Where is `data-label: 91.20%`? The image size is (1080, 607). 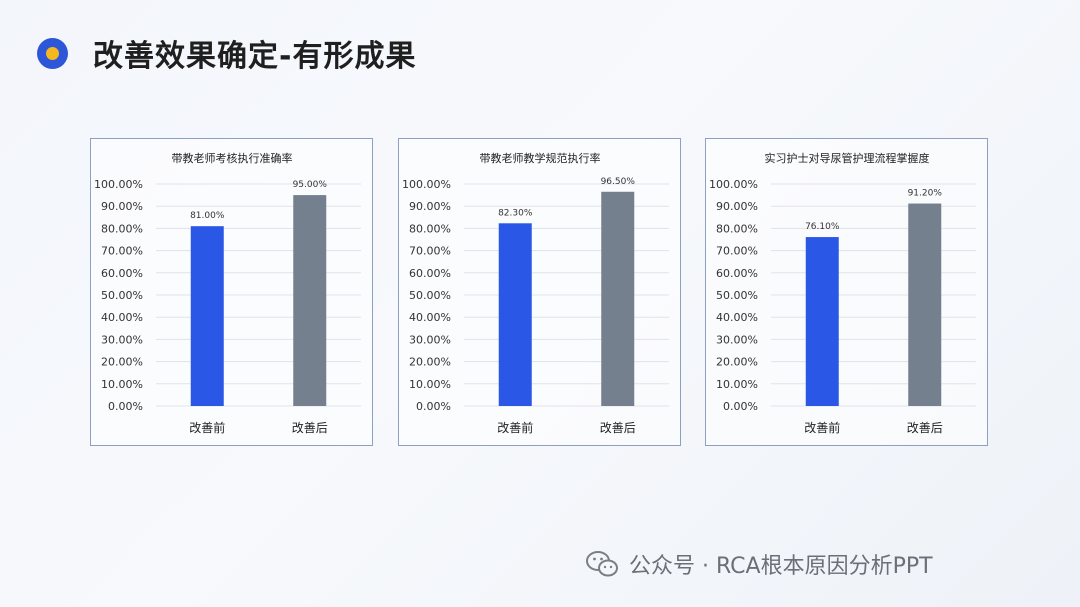
data-label: 91.20% is located at coordinates (925, 194).